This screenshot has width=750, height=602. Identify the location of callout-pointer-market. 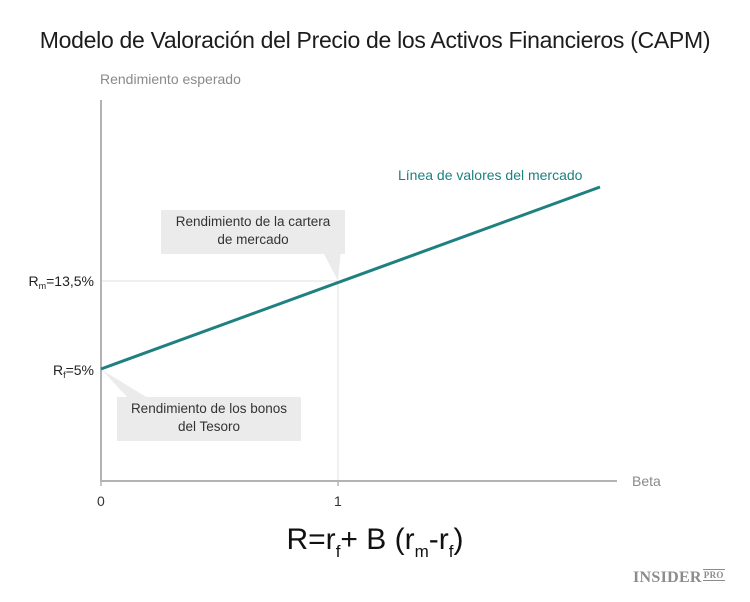
(331, 265).